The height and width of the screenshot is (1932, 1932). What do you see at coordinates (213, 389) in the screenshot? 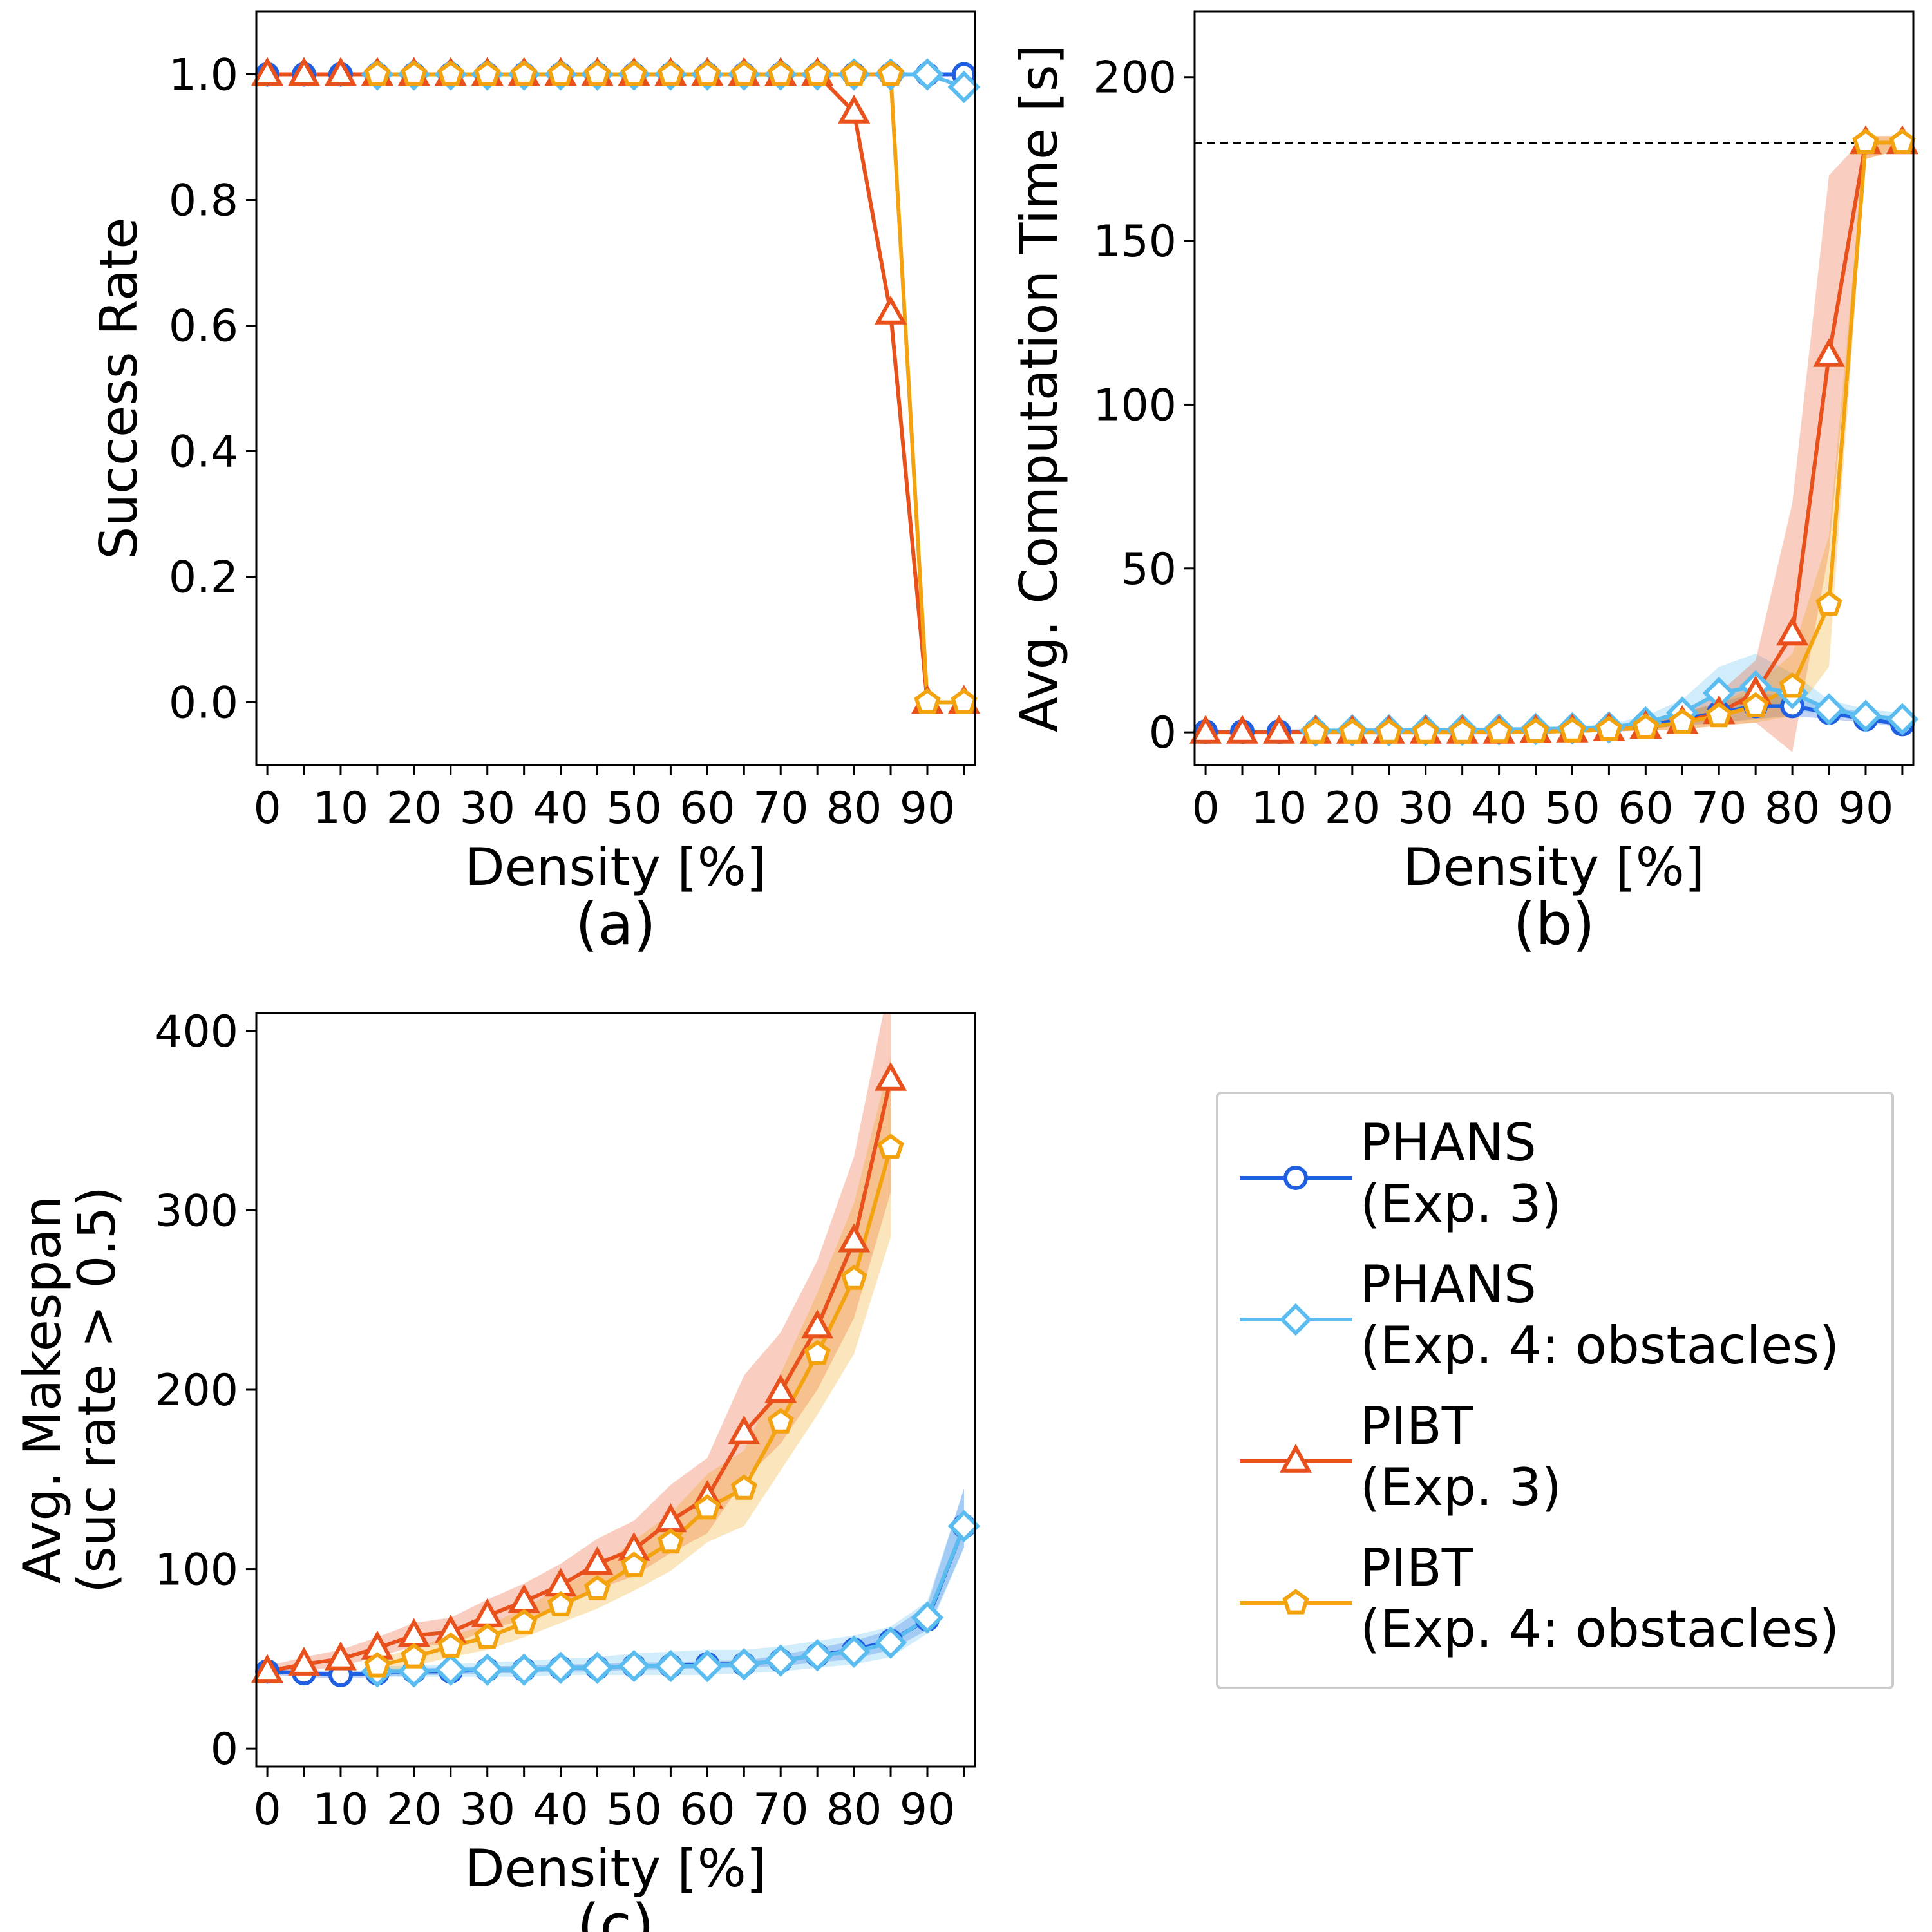
I see `y-axis-ticks: 0.0 0.2 0.4 0.6 0.8 1.0` at bounding box center [213, 389].